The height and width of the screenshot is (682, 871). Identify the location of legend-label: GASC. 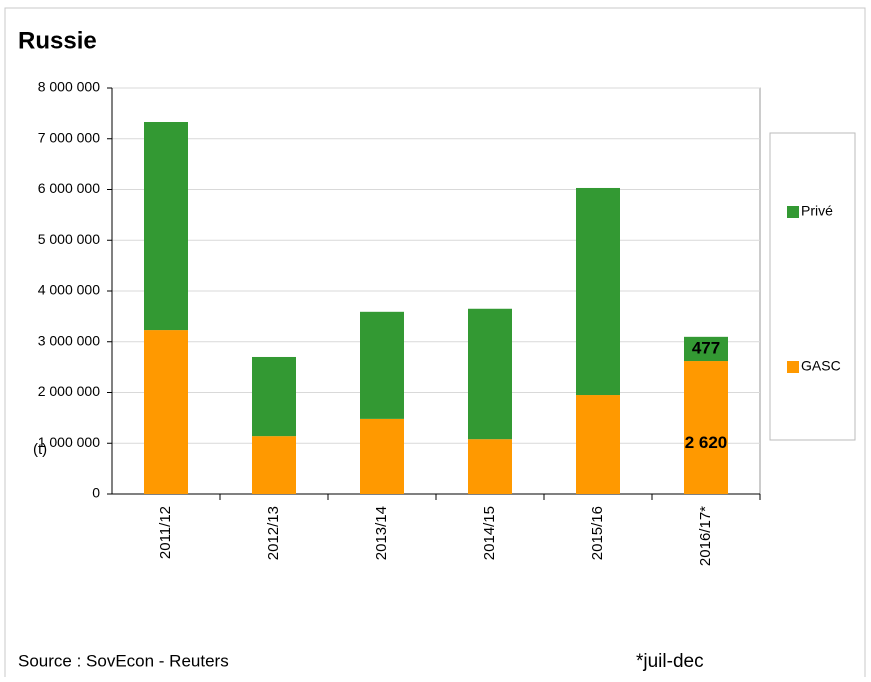
(821, 366).